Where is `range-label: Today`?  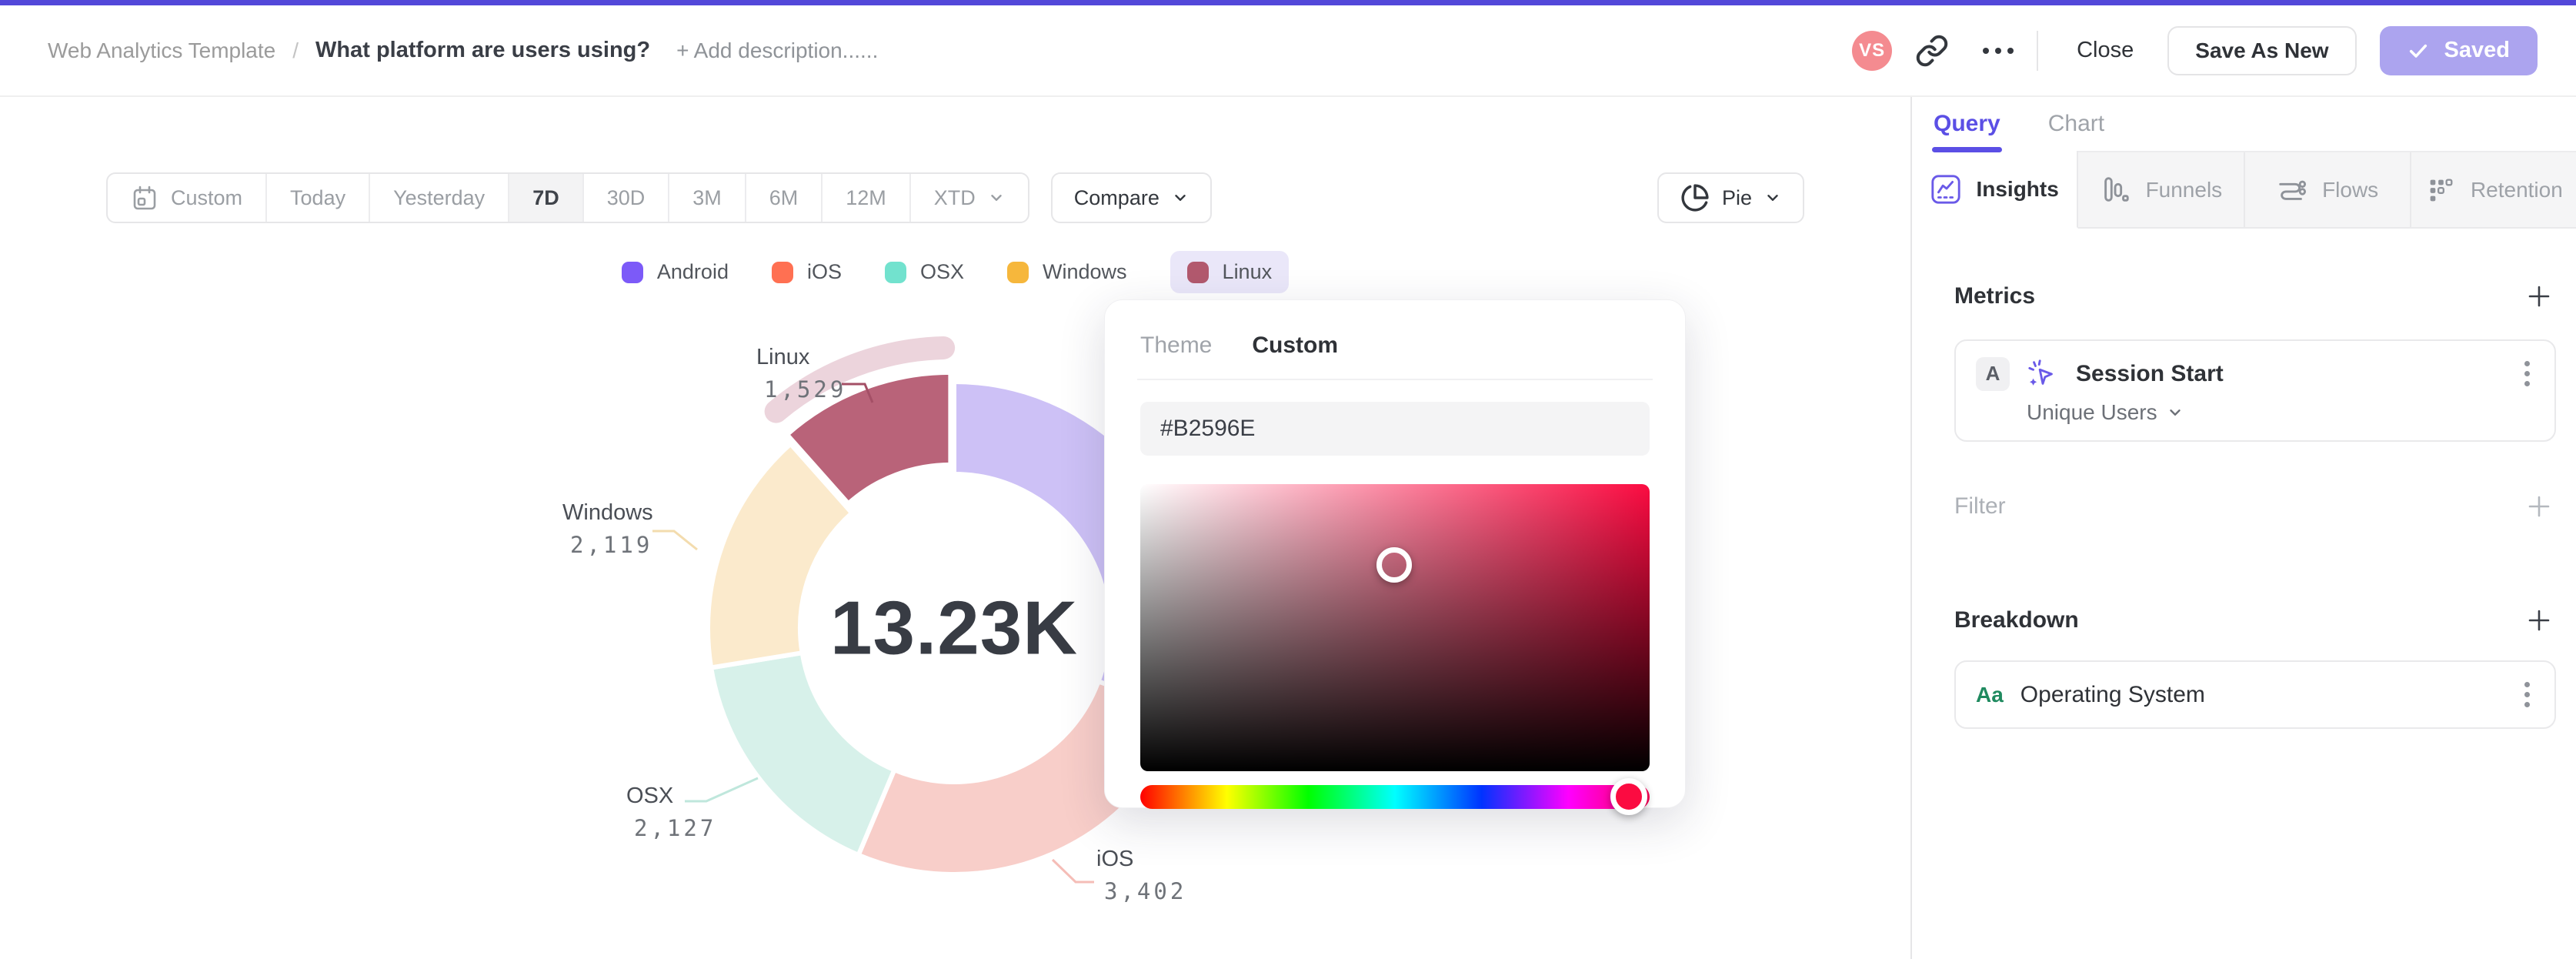
range-label: Today is located at coordinates (318, 197).